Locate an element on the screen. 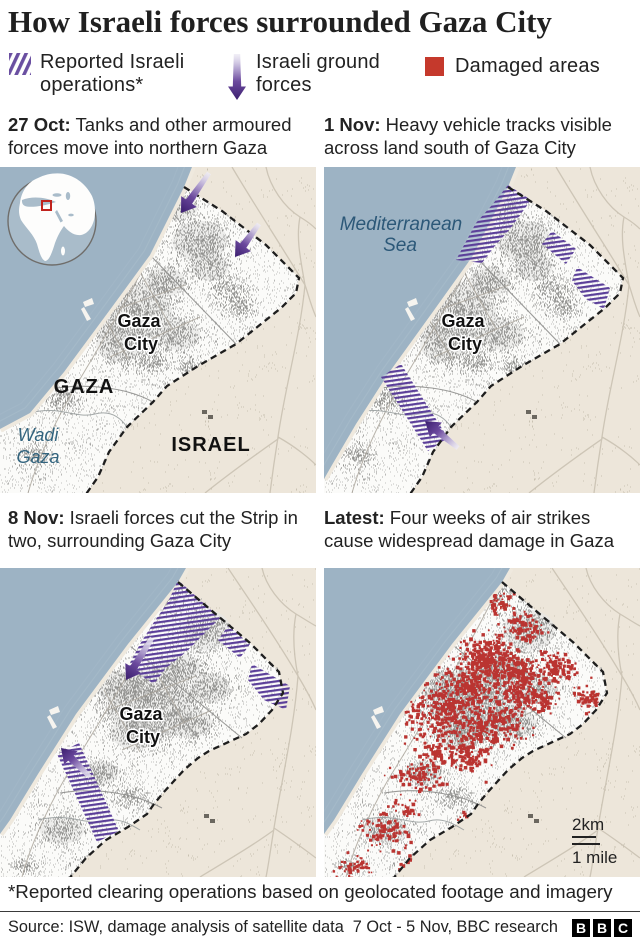 Image resolution: width=640 pixels, height=945 pixels. svg-text: 1 mile is located at coordinates (594, 857).